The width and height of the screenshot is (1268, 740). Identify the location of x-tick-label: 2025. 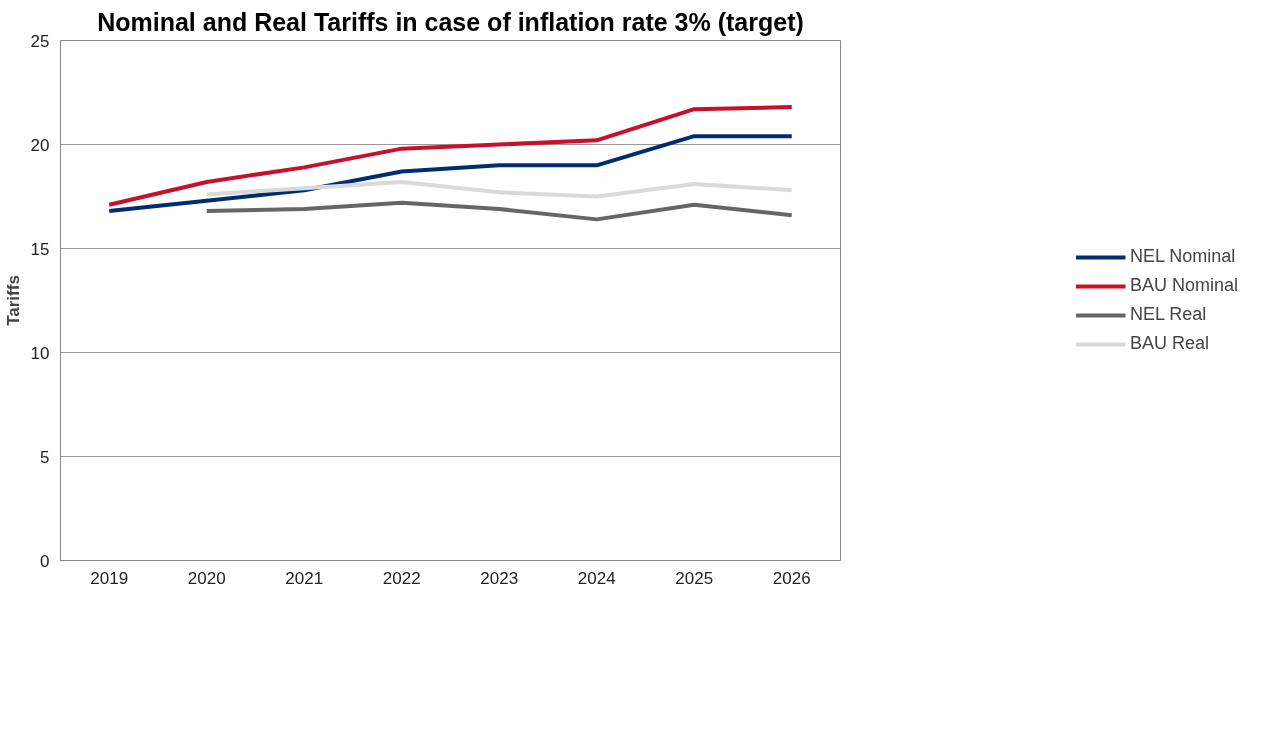
(694, 578).